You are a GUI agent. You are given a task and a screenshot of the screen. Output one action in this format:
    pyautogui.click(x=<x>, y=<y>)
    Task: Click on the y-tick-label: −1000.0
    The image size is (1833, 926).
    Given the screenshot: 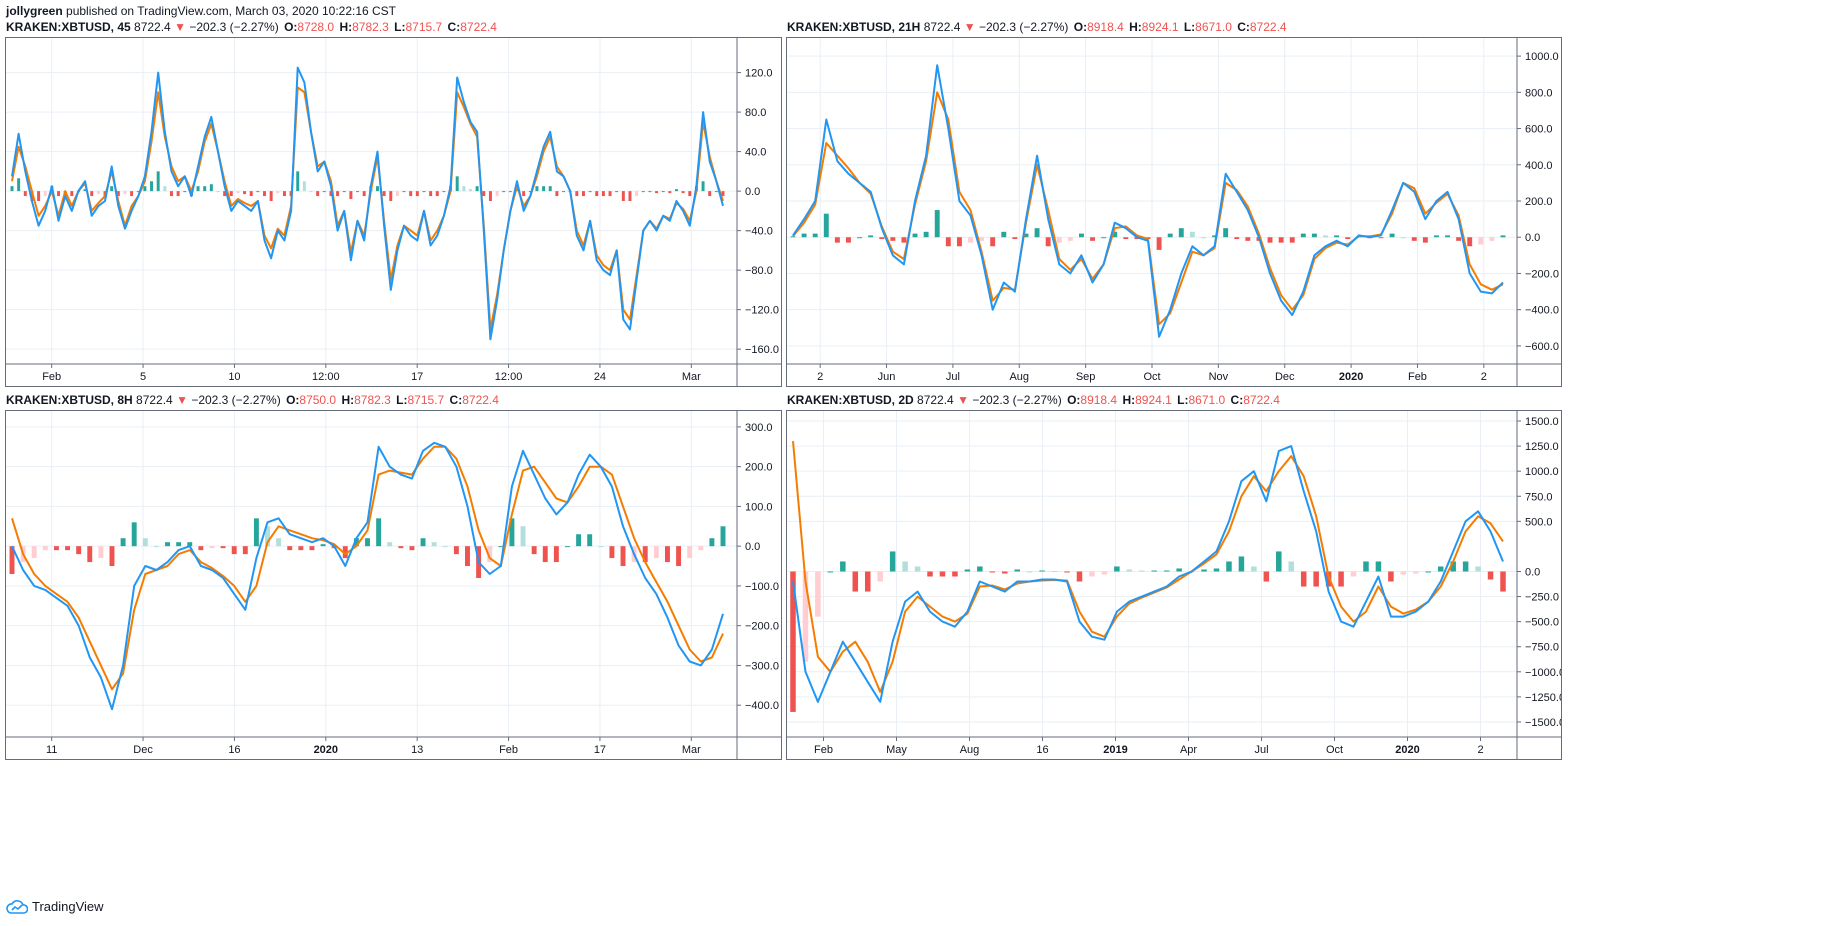 What is the action you would take?
    pyautogui.click(x=1543, y=673)
    